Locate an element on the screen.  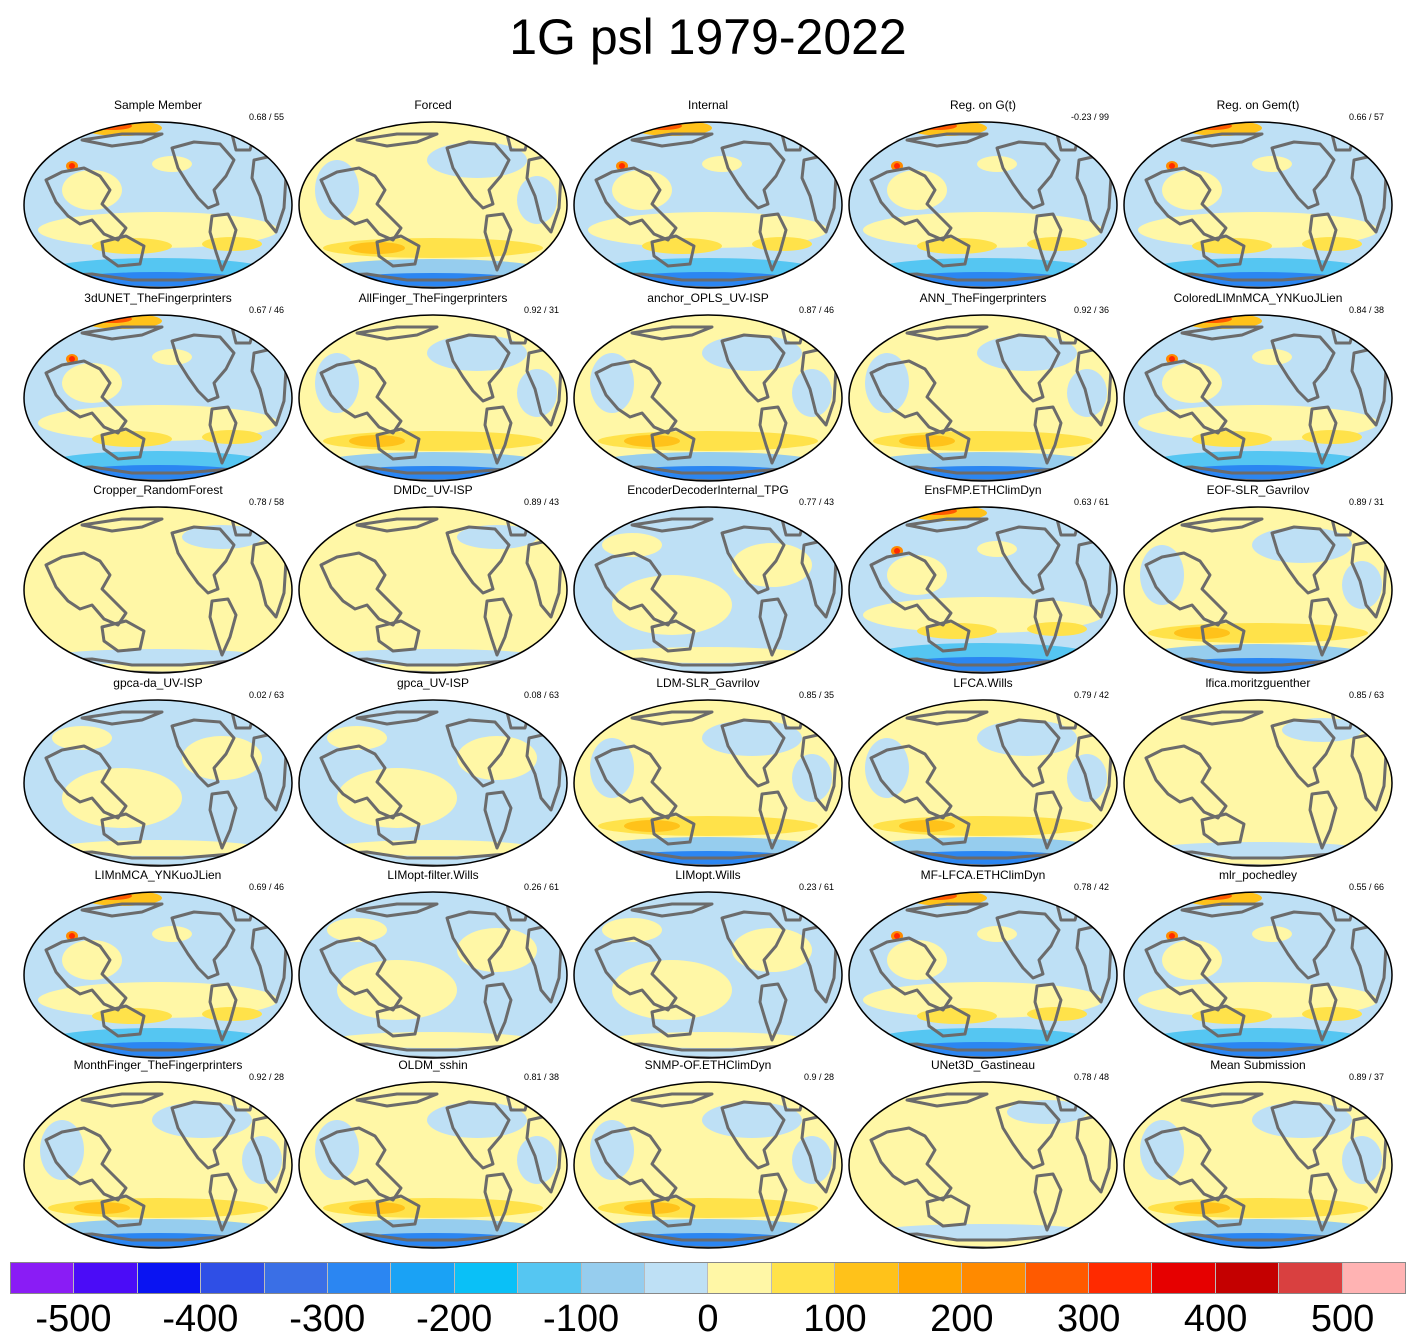
panel-stat: 0.68 / 55 is located at coordinates (266, 117).